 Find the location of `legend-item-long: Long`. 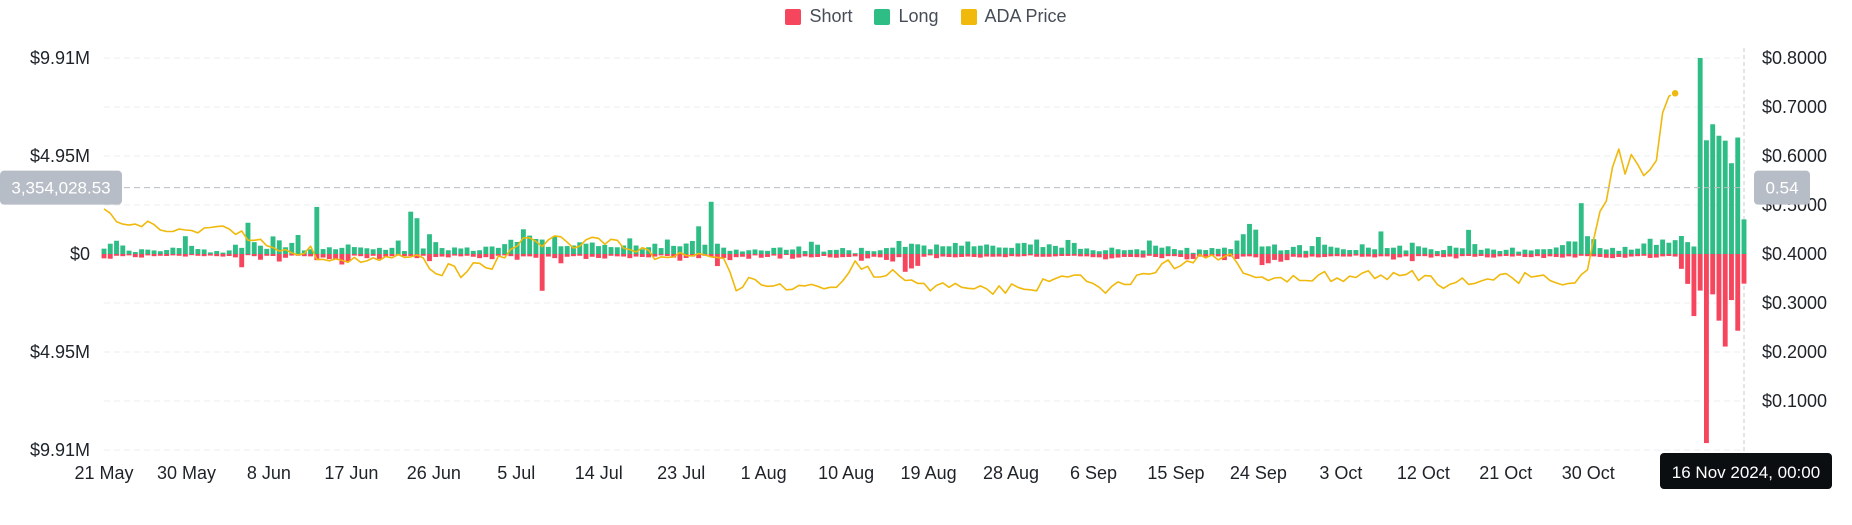

legend-item-long: Long is located at coordinates (906, 16).